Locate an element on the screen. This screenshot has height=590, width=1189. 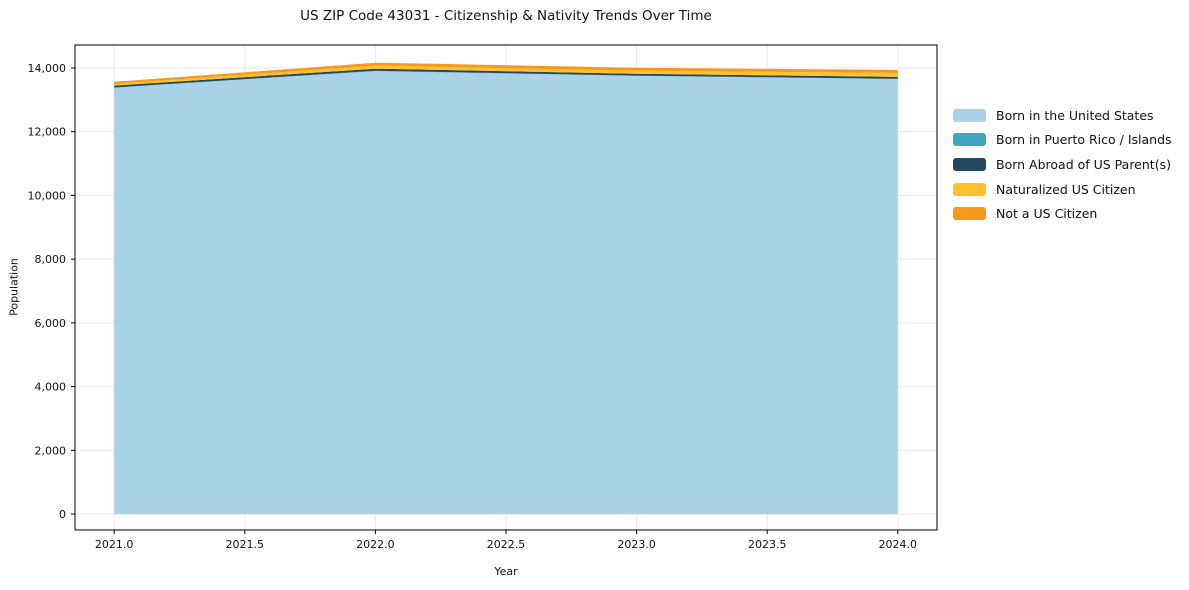
x-tick-label: 2024.0 is located at coordinates (898, 544).